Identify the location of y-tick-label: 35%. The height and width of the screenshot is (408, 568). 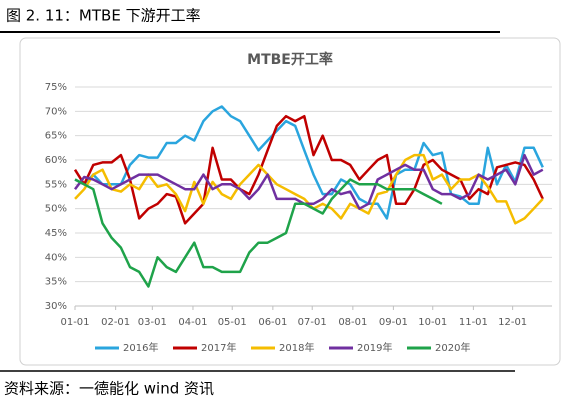
(56, 282).